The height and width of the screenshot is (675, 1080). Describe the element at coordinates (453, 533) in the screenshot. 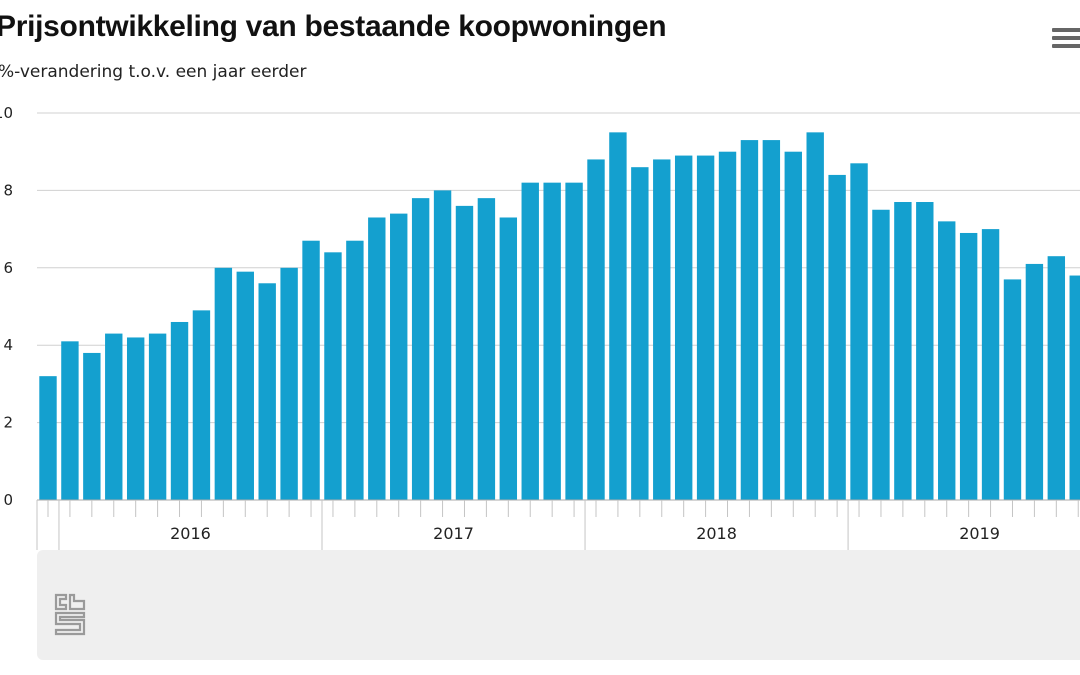

I see `x-year-label: 2017` at that location.